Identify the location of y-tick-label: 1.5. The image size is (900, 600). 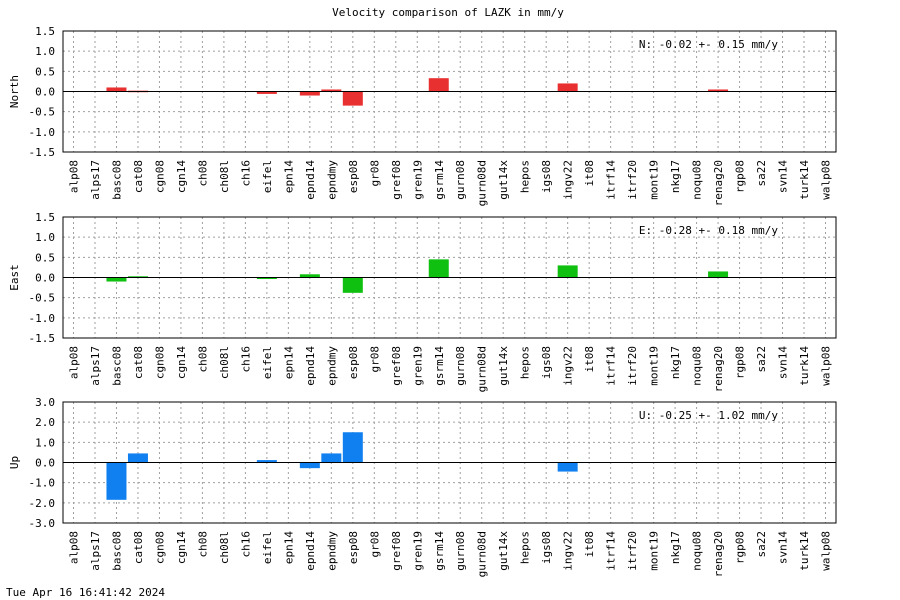
(45, 217).